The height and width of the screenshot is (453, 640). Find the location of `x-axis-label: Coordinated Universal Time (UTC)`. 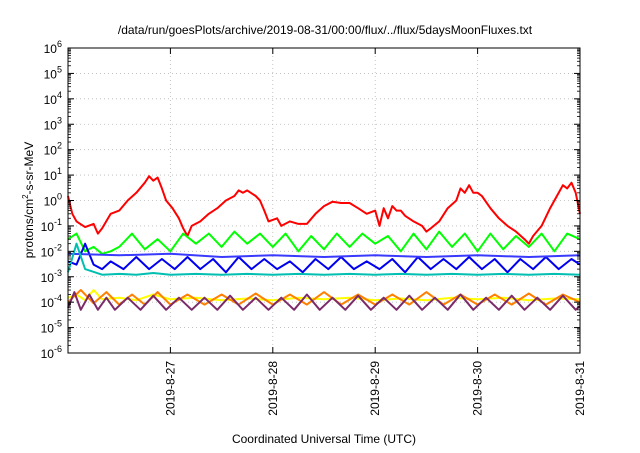

x-axis-label: Coordinated Universal Time (UTC) is located at coordinates (324, 439).